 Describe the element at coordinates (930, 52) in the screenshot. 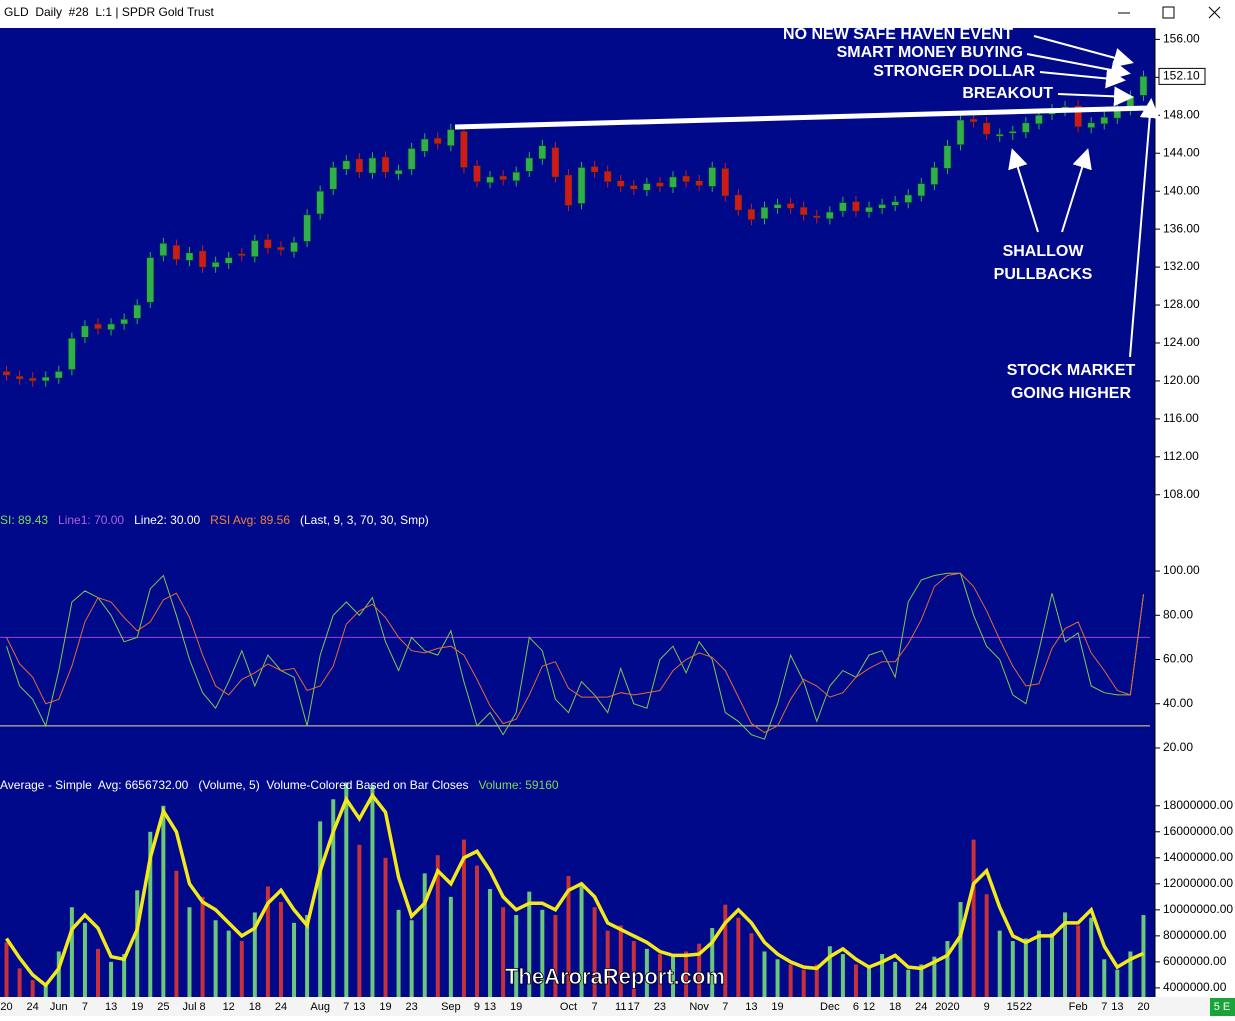

I see `annotation: SMART MONEY BUYING` at that location.